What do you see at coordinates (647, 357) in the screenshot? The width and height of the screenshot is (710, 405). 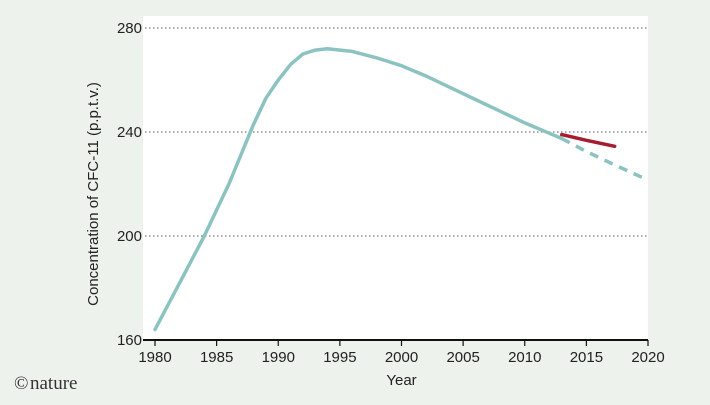 I see `x-tick-label-2020: 2020` at bounding box center [647, 357].